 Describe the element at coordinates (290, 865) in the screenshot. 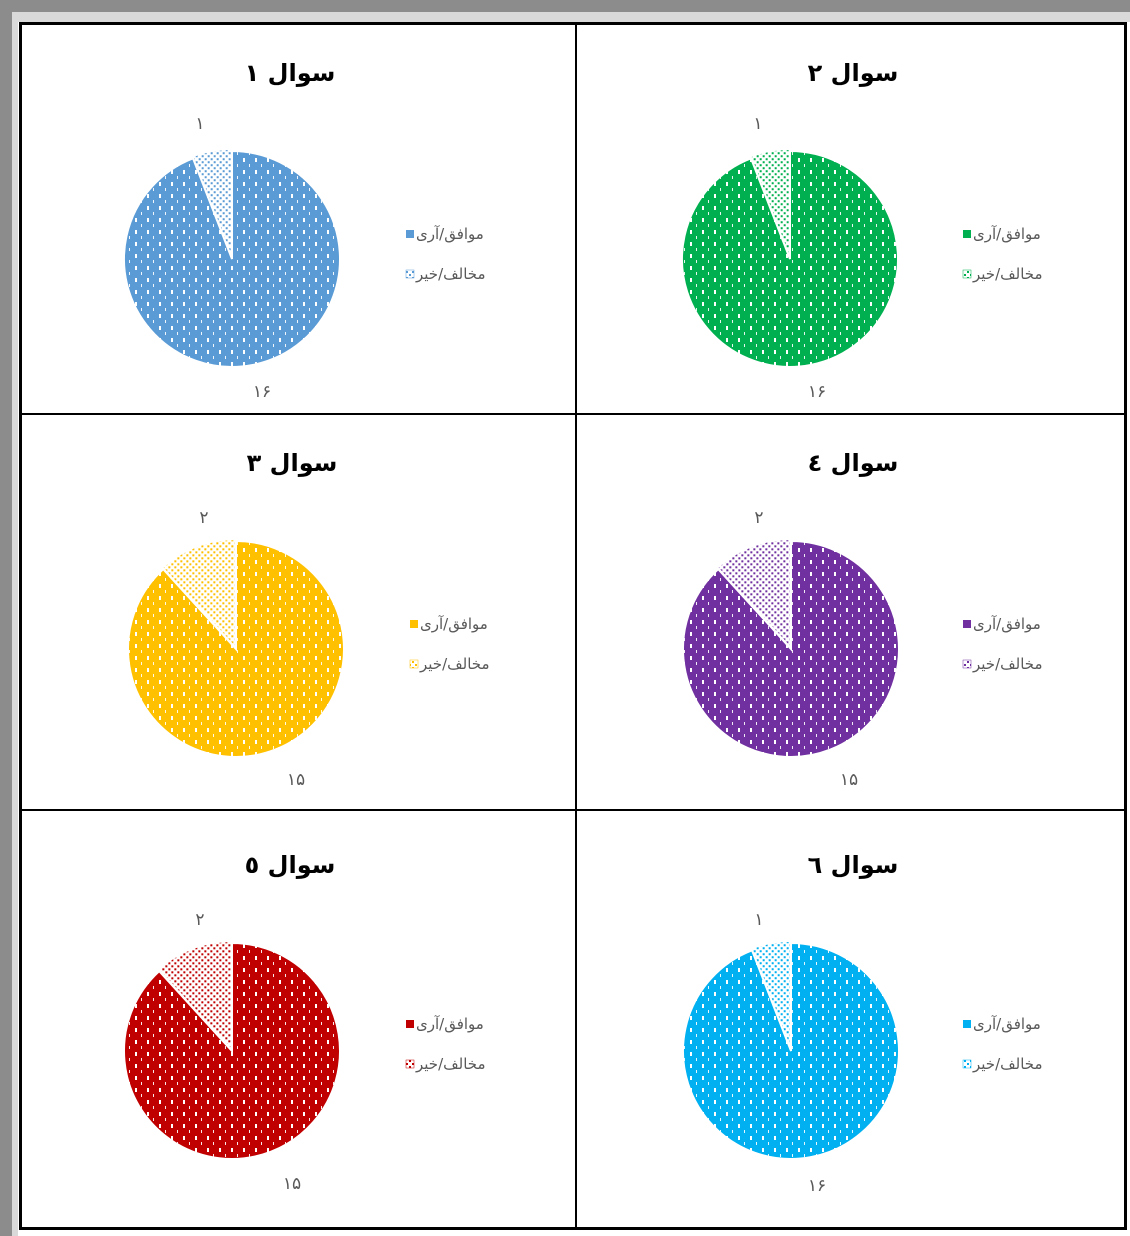

I see `chart-title: سوال ٥` at that location.